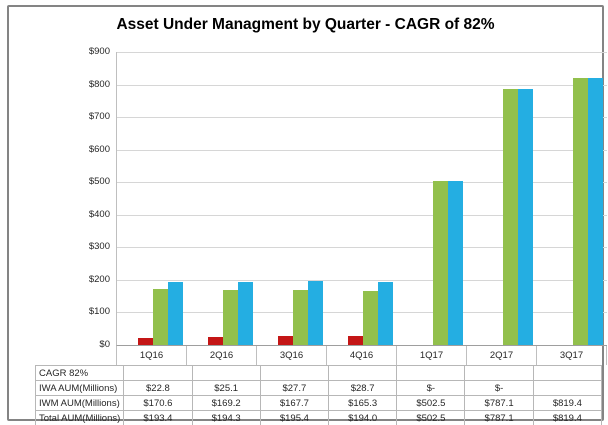  I want to click on y-tick-label: $200, so click(99, 279).